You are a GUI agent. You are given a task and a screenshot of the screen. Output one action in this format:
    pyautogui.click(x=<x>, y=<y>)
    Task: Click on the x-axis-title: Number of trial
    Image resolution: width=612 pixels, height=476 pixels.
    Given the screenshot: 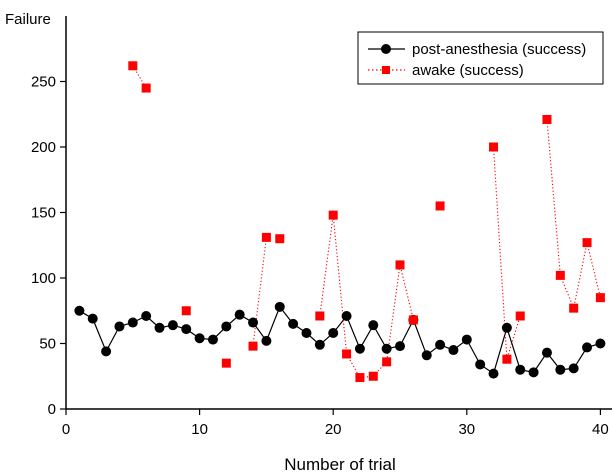 What is the action you would take?
    pyautogui.click(x=339, y=464)
    